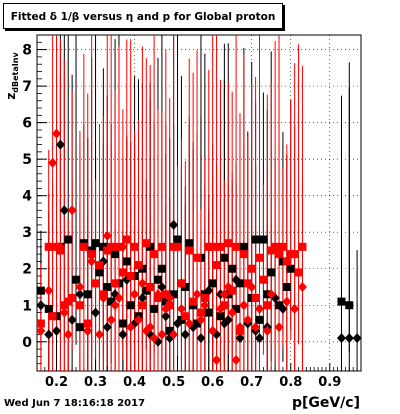  Describe the element at coordinates (27, 343) in the screenshot. I see `y-tick-label: 0` at that location.